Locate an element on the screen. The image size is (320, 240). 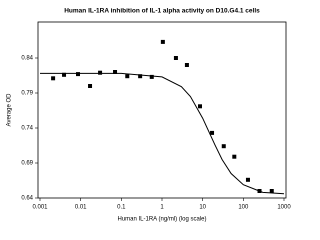
x-axis-label: Human IL-1RA (ng/ml) (log scale) is located at coordinates (161, 220).